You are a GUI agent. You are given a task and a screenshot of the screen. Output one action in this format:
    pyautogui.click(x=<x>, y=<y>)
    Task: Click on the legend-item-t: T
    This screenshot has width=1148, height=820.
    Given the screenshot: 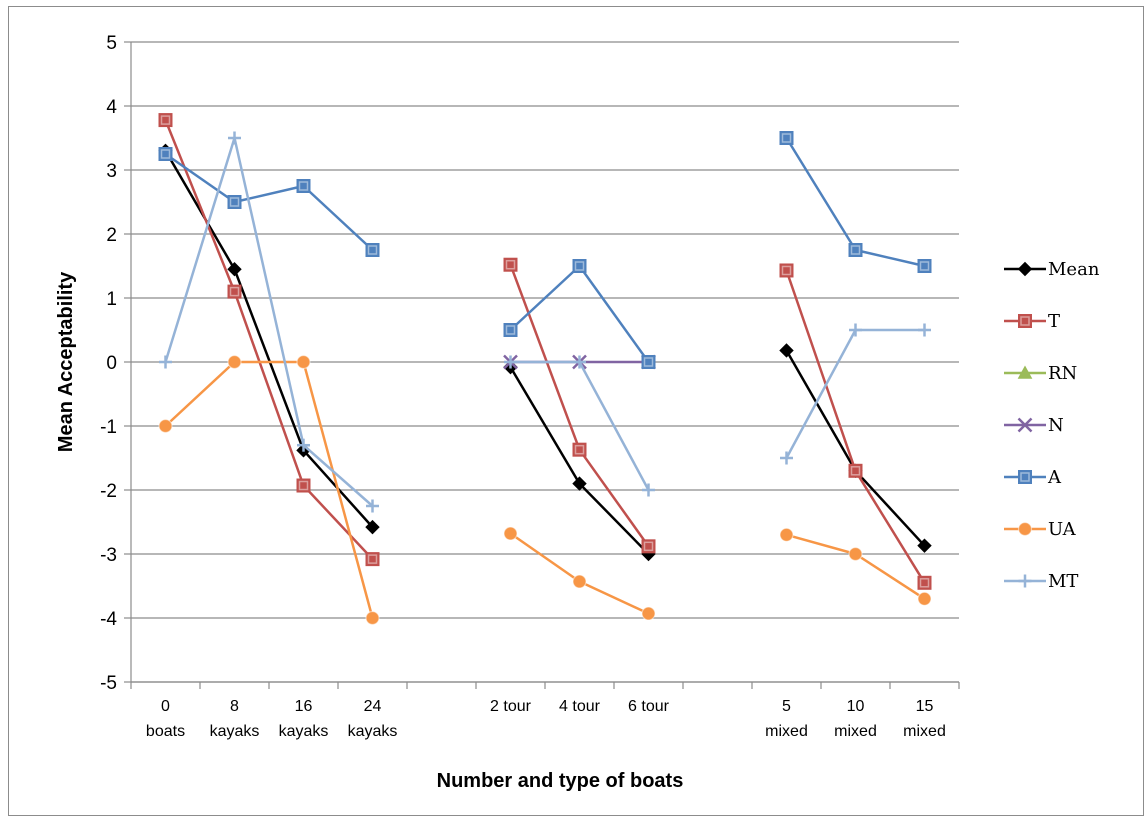 What is the action you would take?
    pyautogui.click(x=1032, y=321)
    